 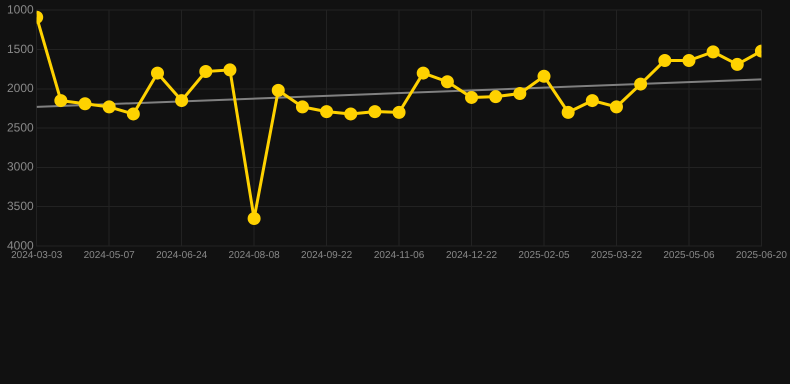 What do you see at coordinates (472, 255) in the screenshot?
I see `x-tick-label: 2024-12-22` at bounding box center [472, 255].